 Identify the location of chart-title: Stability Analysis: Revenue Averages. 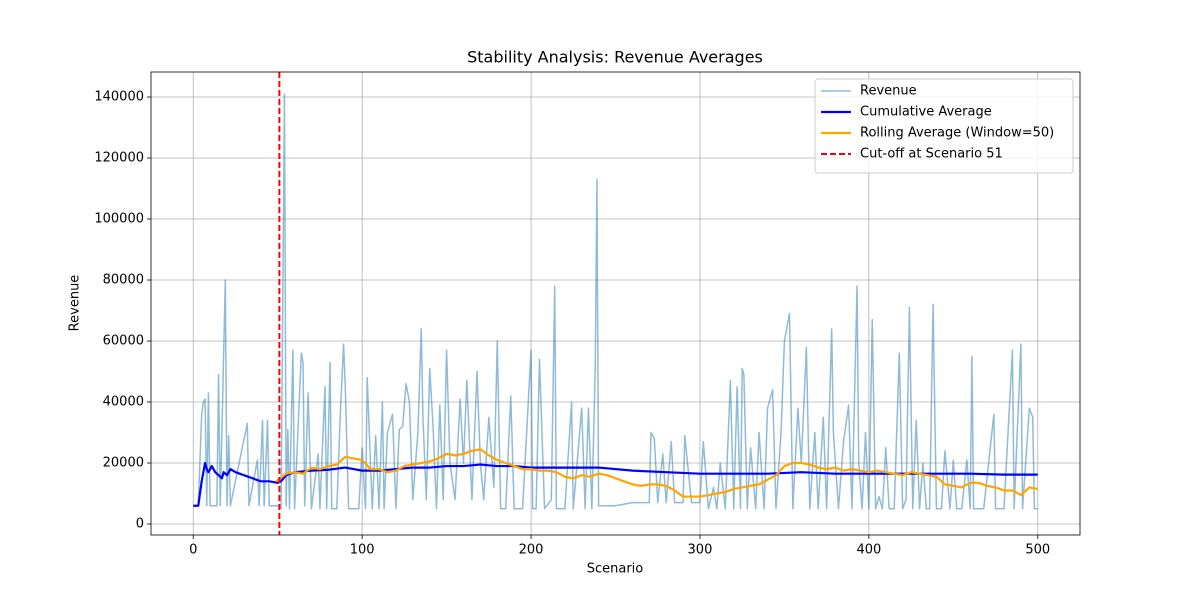
(615, 57).